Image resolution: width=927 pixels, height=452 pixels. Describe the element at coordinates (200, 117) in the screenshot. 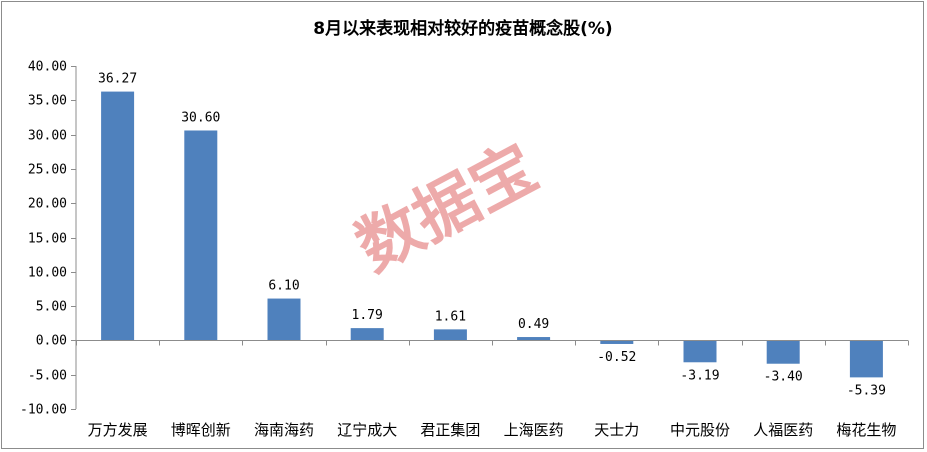

I see `data-label: 30.60` at that location.